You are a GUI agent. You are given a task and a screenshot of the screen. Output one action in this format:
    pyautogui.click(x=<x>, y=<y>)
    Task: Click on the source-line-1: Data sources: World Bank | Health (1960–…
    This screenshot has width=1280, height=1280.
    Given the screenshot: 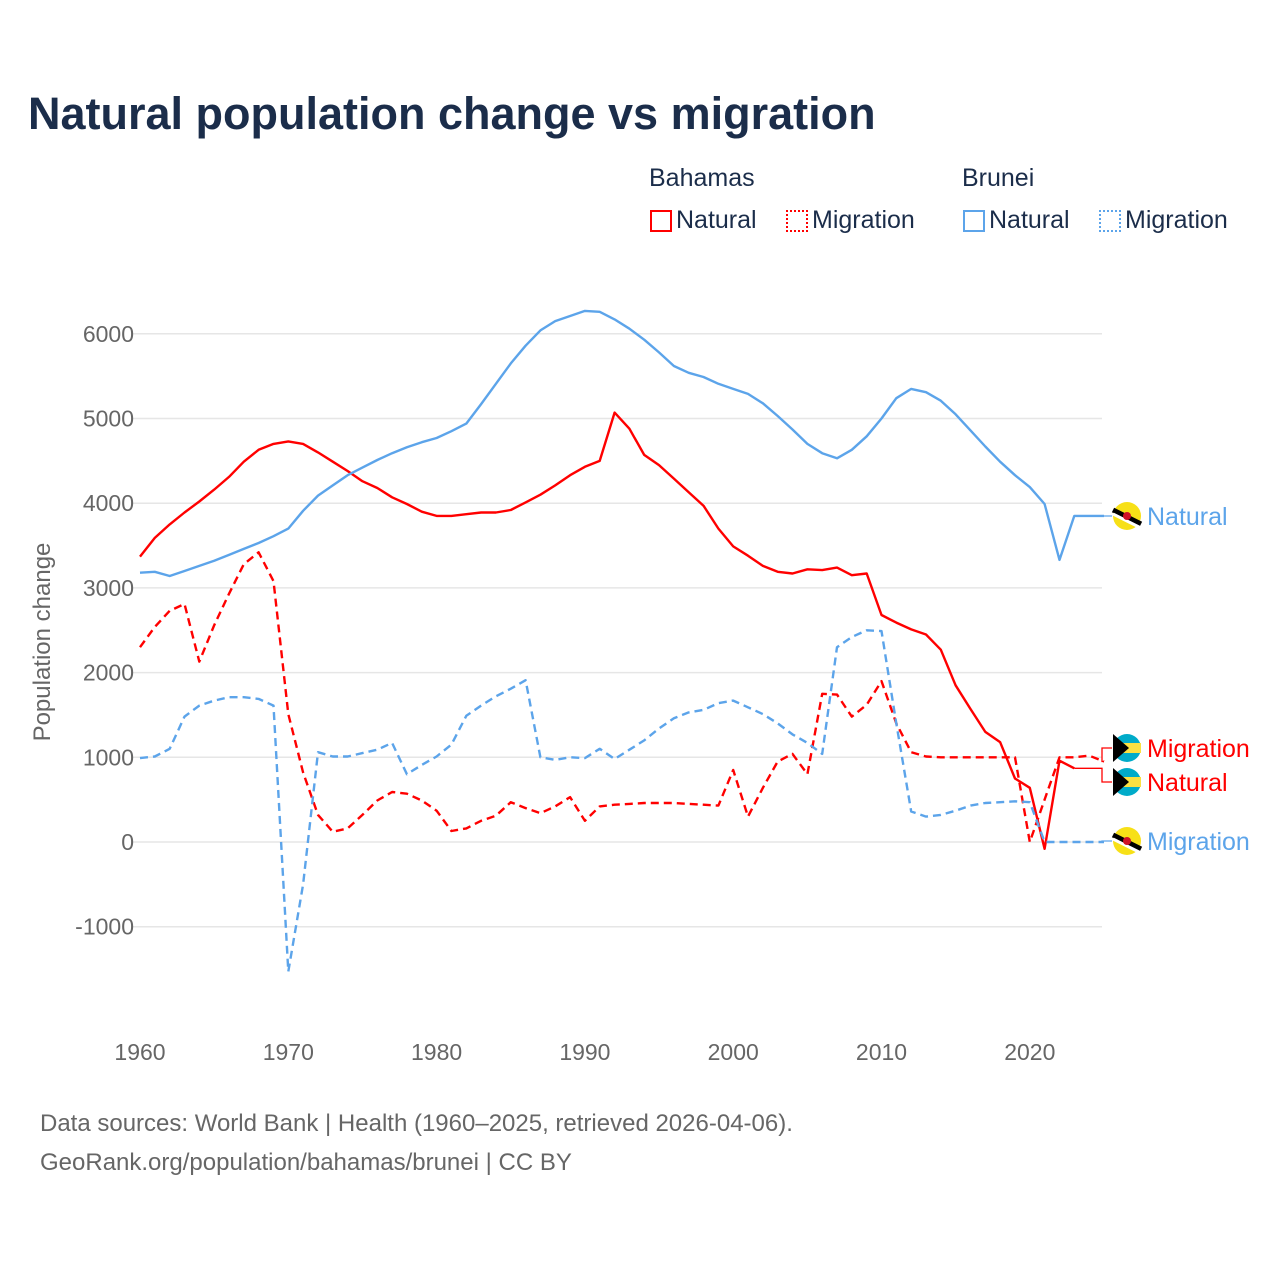 What is the action you would take?
    pyautogui.click(x=416, y=1123)
    